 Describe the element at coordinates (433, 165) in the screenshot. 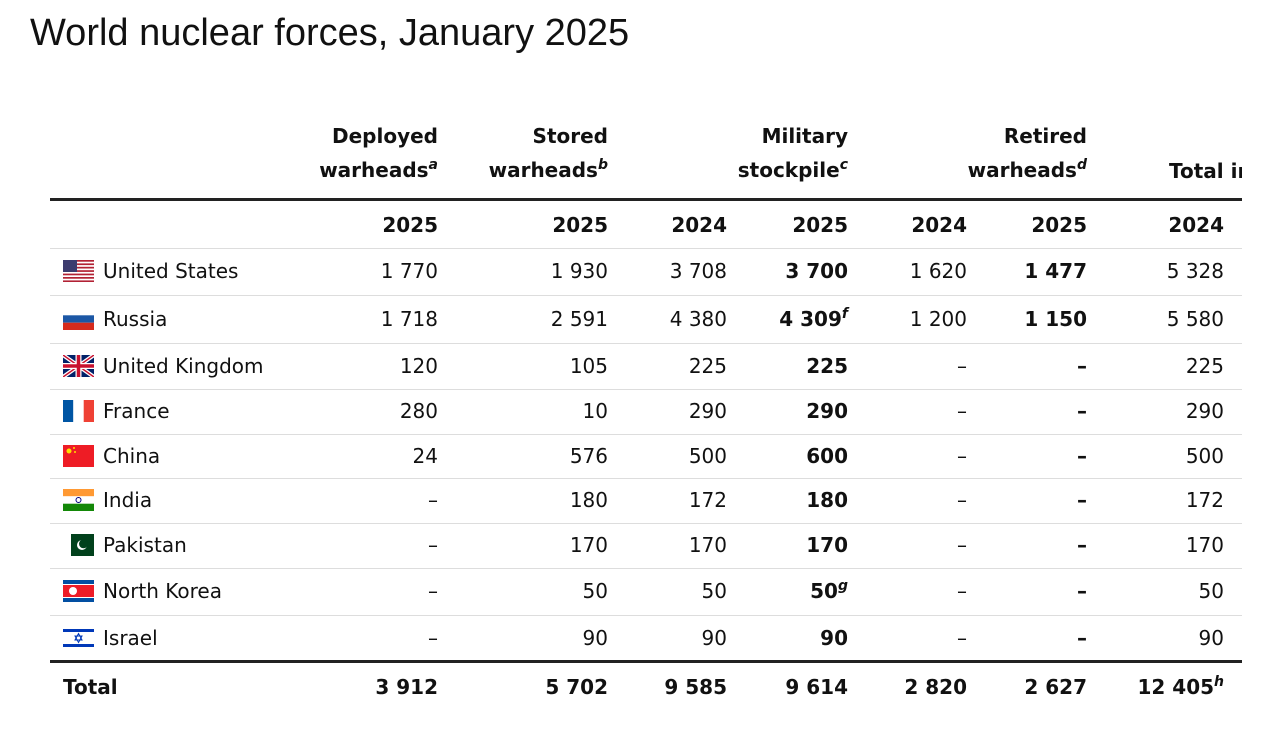

I see `footnote-mark: a` at that location.